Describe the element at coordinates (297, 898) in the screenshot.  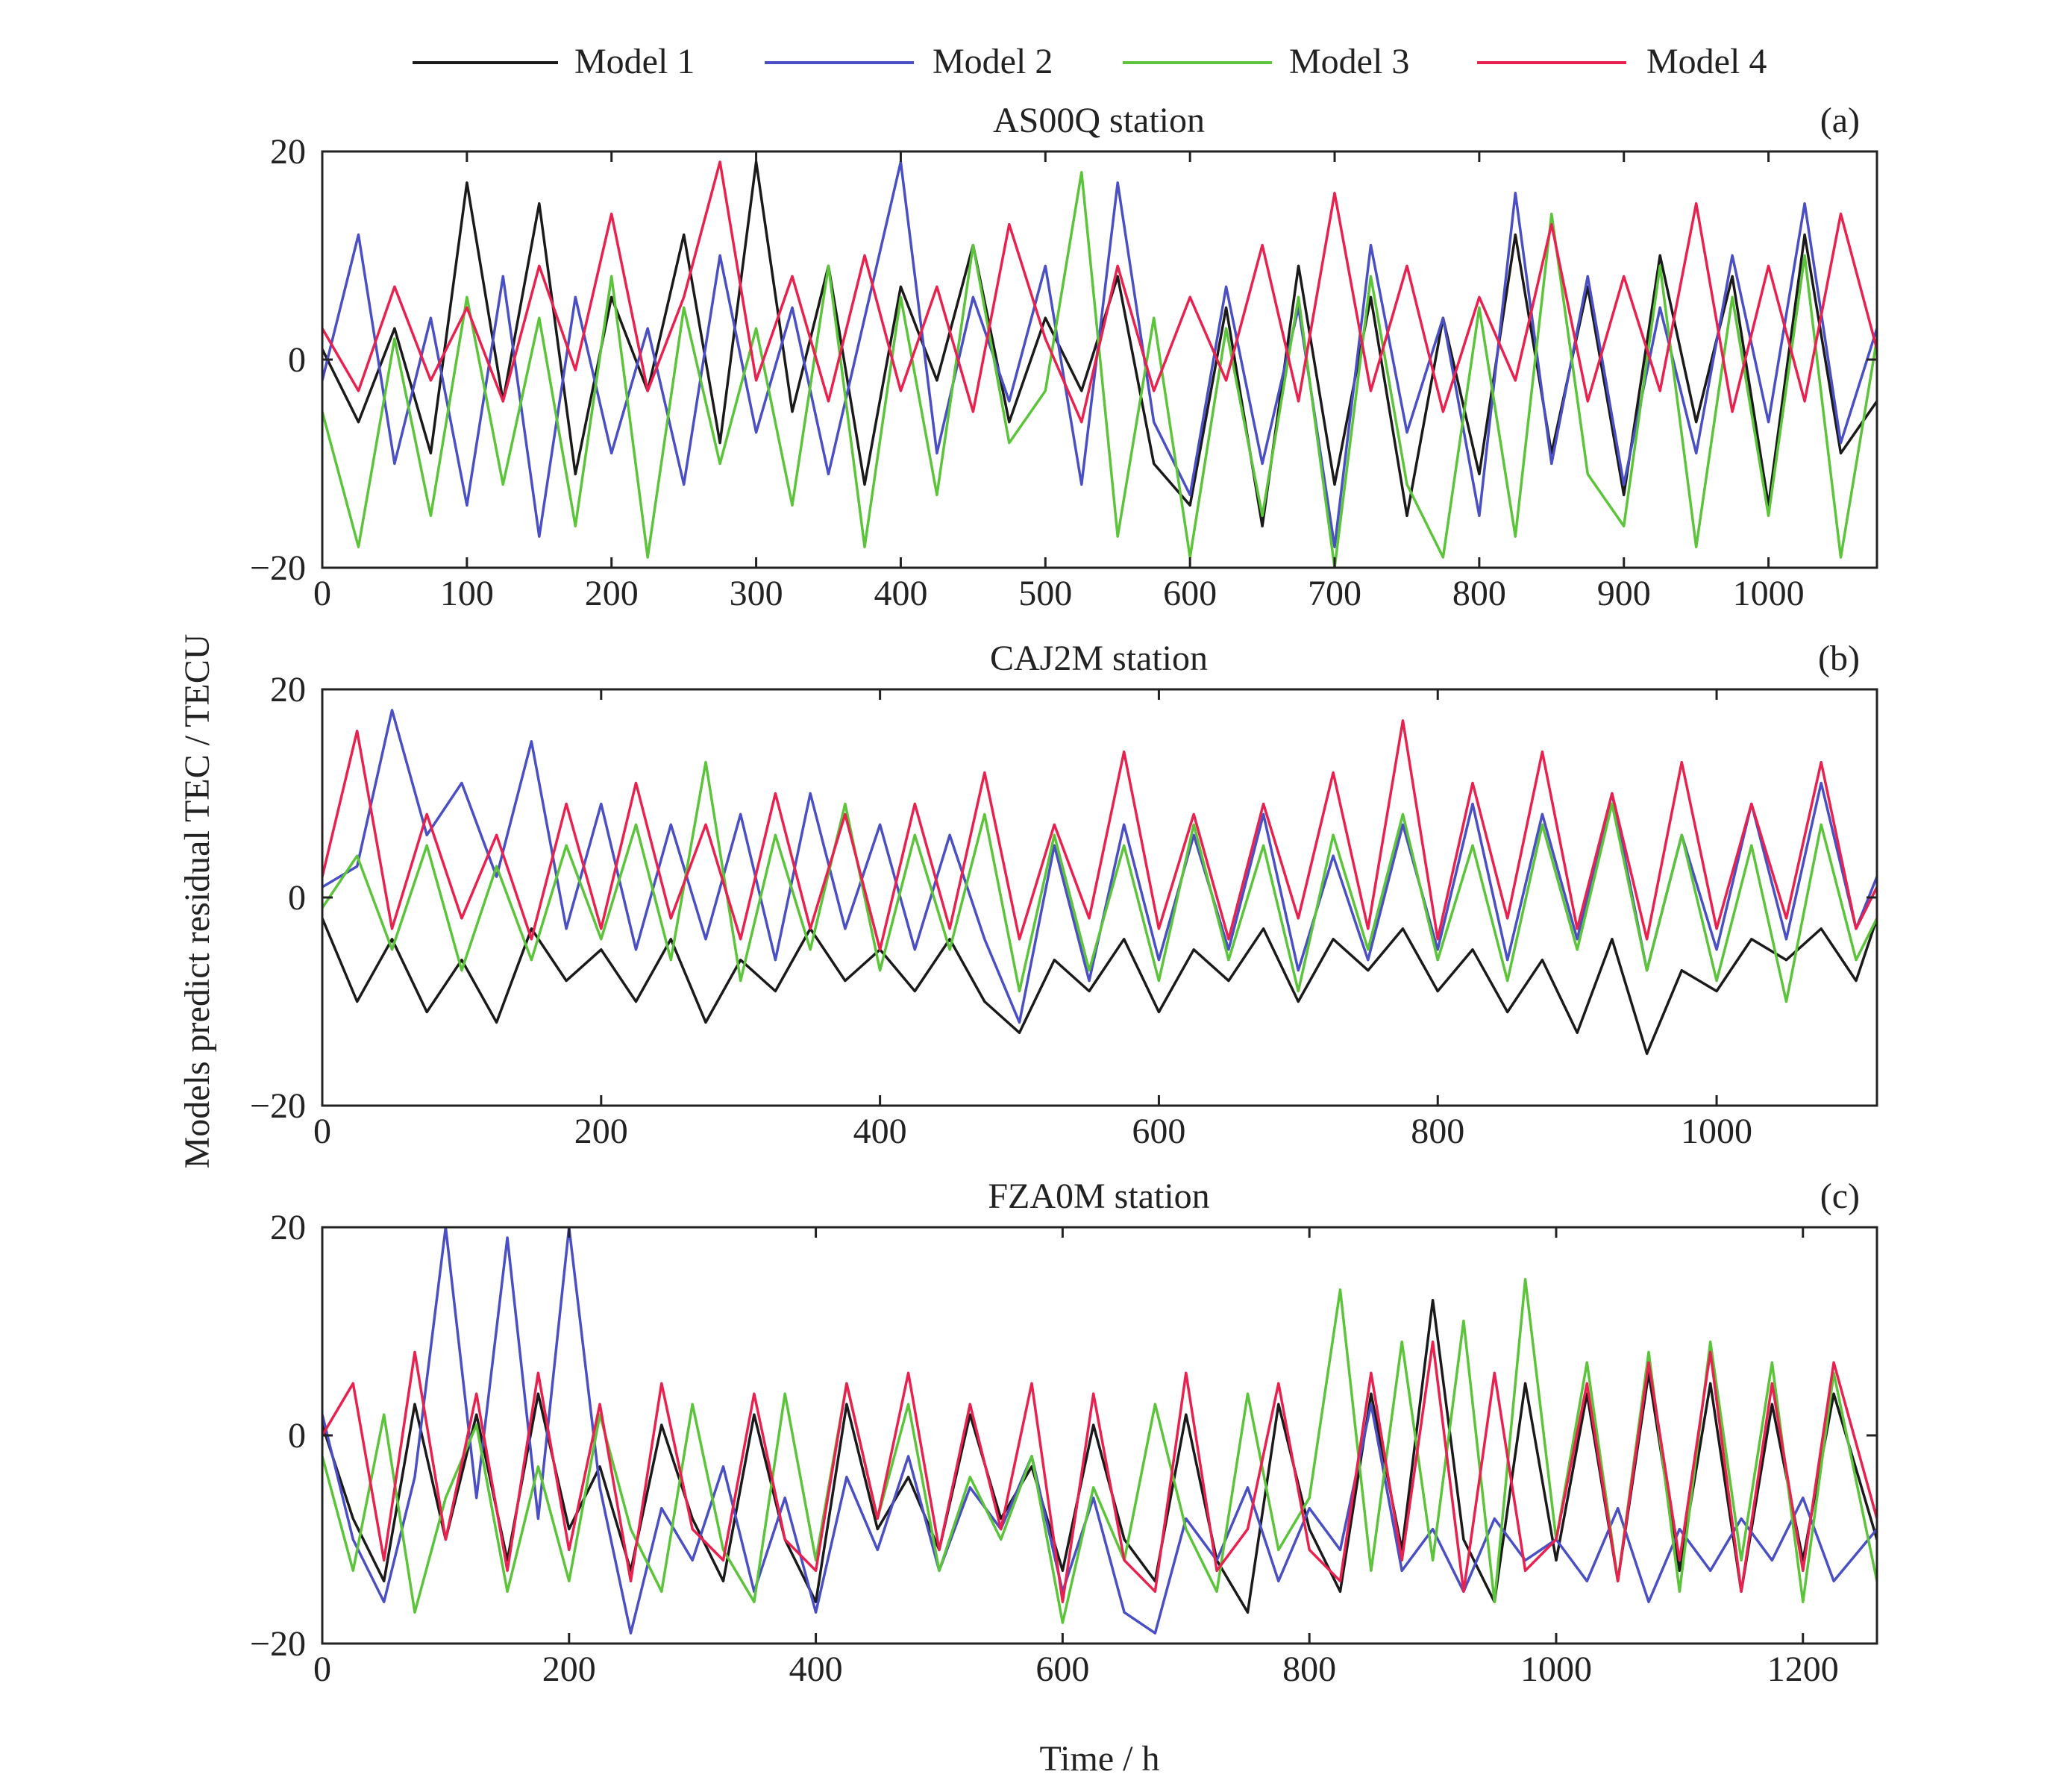
I see `panel-b-ytick-label: 0` at that location.